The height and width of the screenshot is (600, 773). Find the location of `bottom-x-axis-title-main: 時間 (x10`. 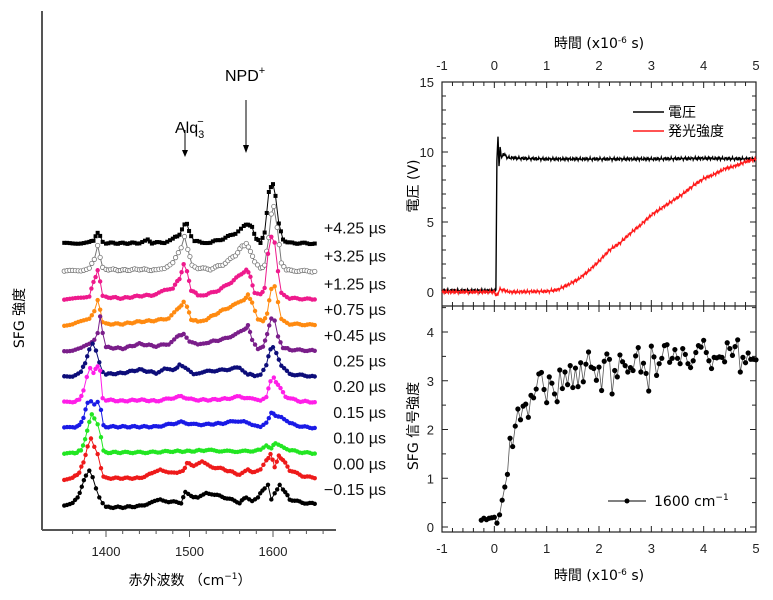

bottom-x-axis-title-main: 時間 (x10 is located at coordinates (586, 576).